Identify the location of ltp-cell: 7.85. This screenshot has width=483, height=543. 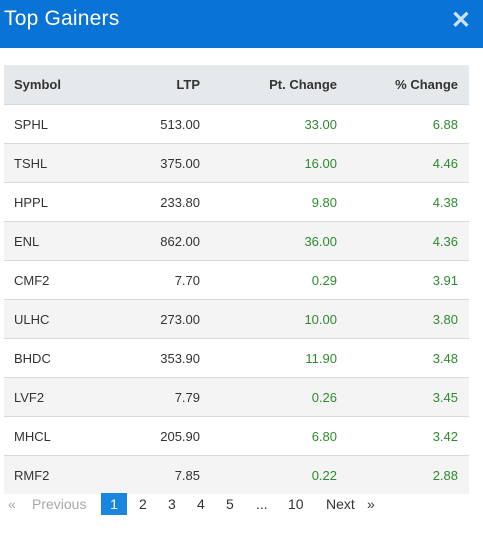
(153, 474).